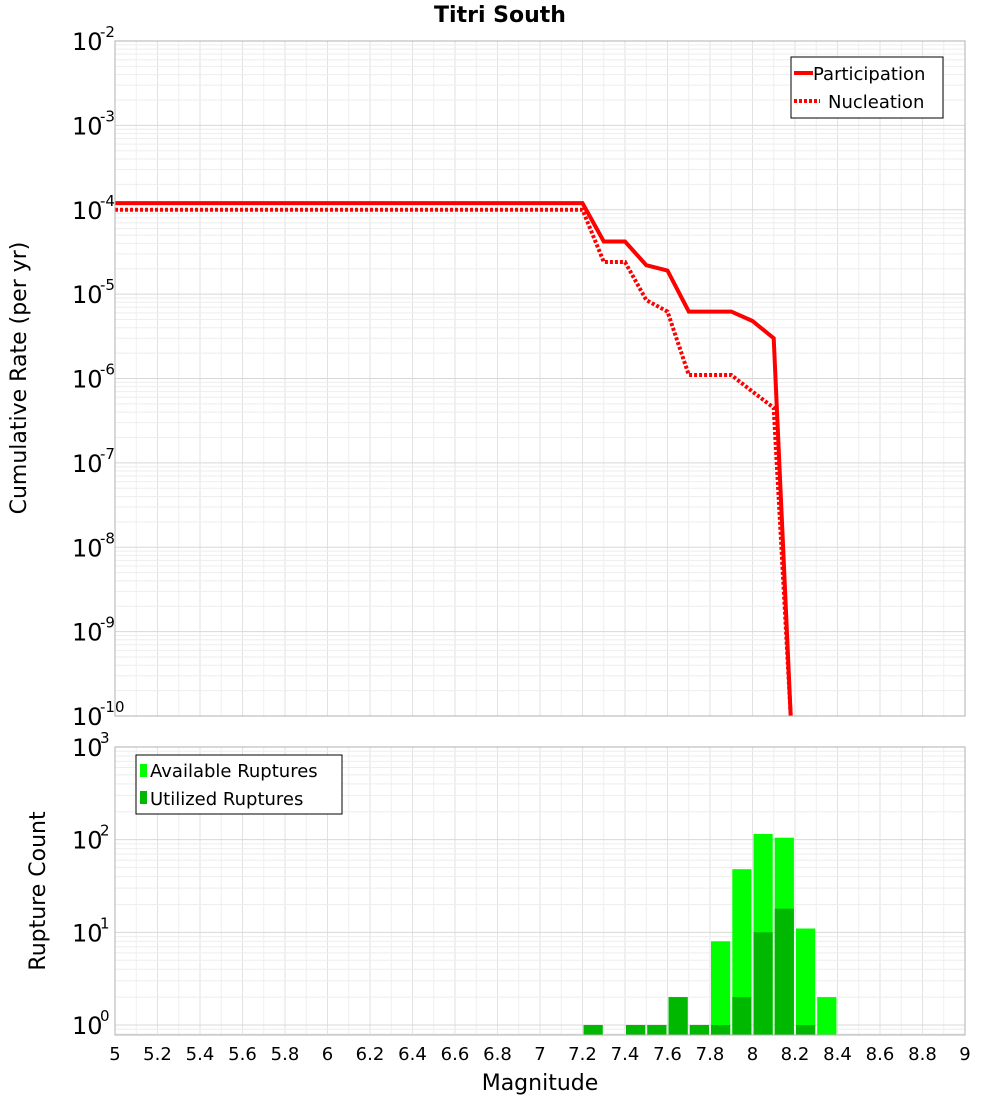 This screenshot has width=1000, height=1100. I want to click on x-tick-label: 6.8, so click(497, 1054).